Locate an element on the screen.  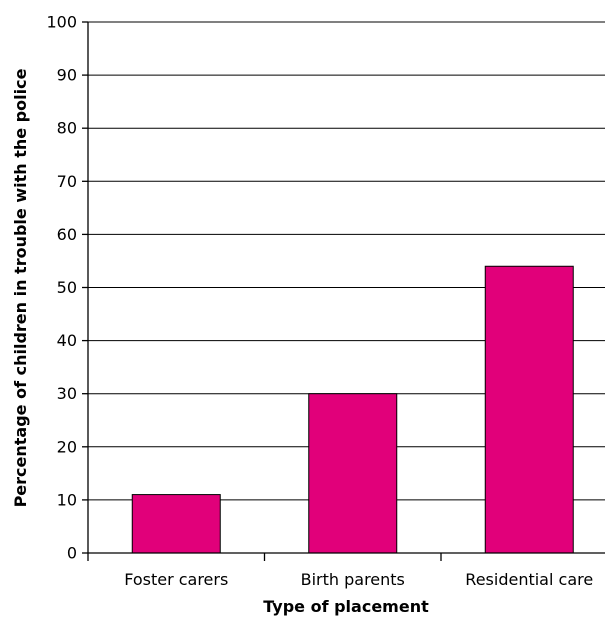
y-tick-label: 50 is located at coordinates (67, 287).